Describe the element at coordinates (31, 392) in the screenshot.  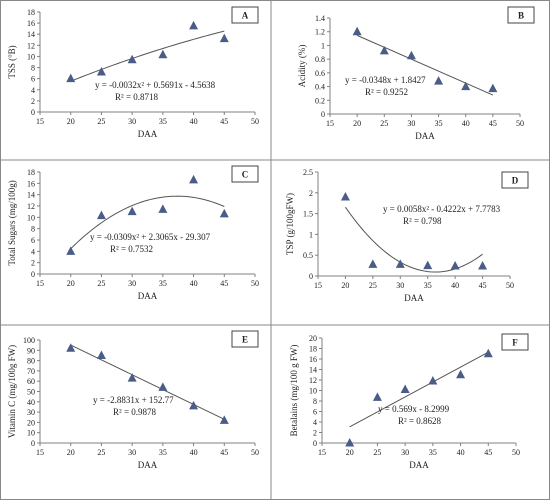
I see `y-tick-label: 50` at that location.